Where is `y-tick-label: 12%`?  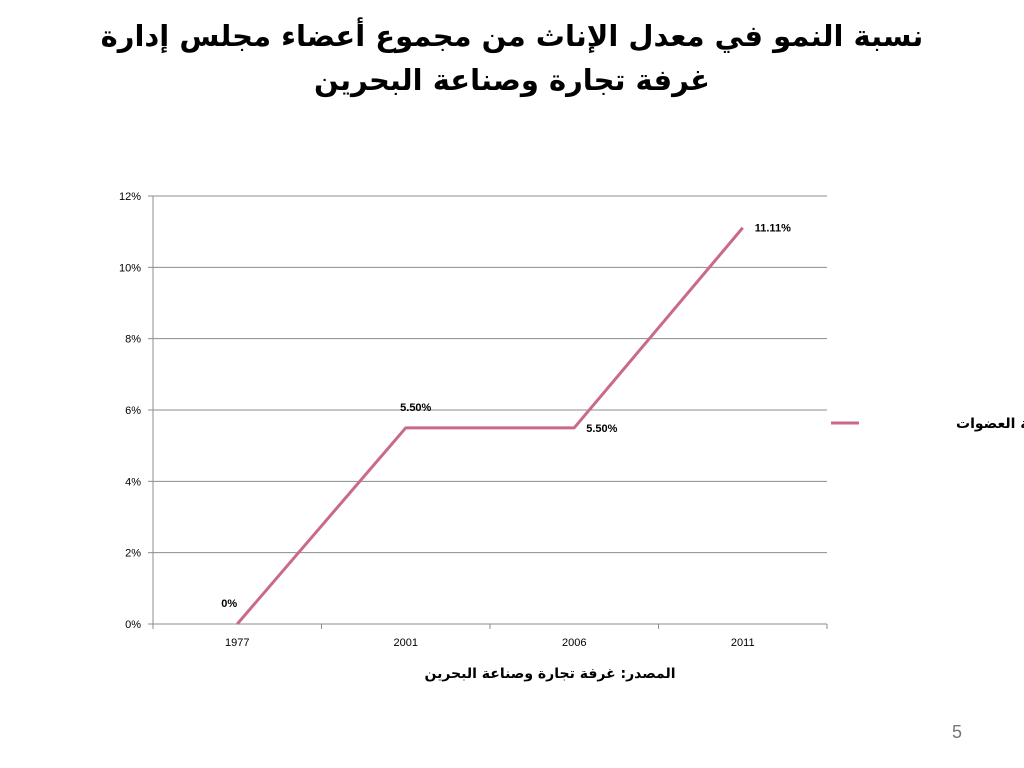 y-tick-label: 12% is located at coordinates (130, 197).